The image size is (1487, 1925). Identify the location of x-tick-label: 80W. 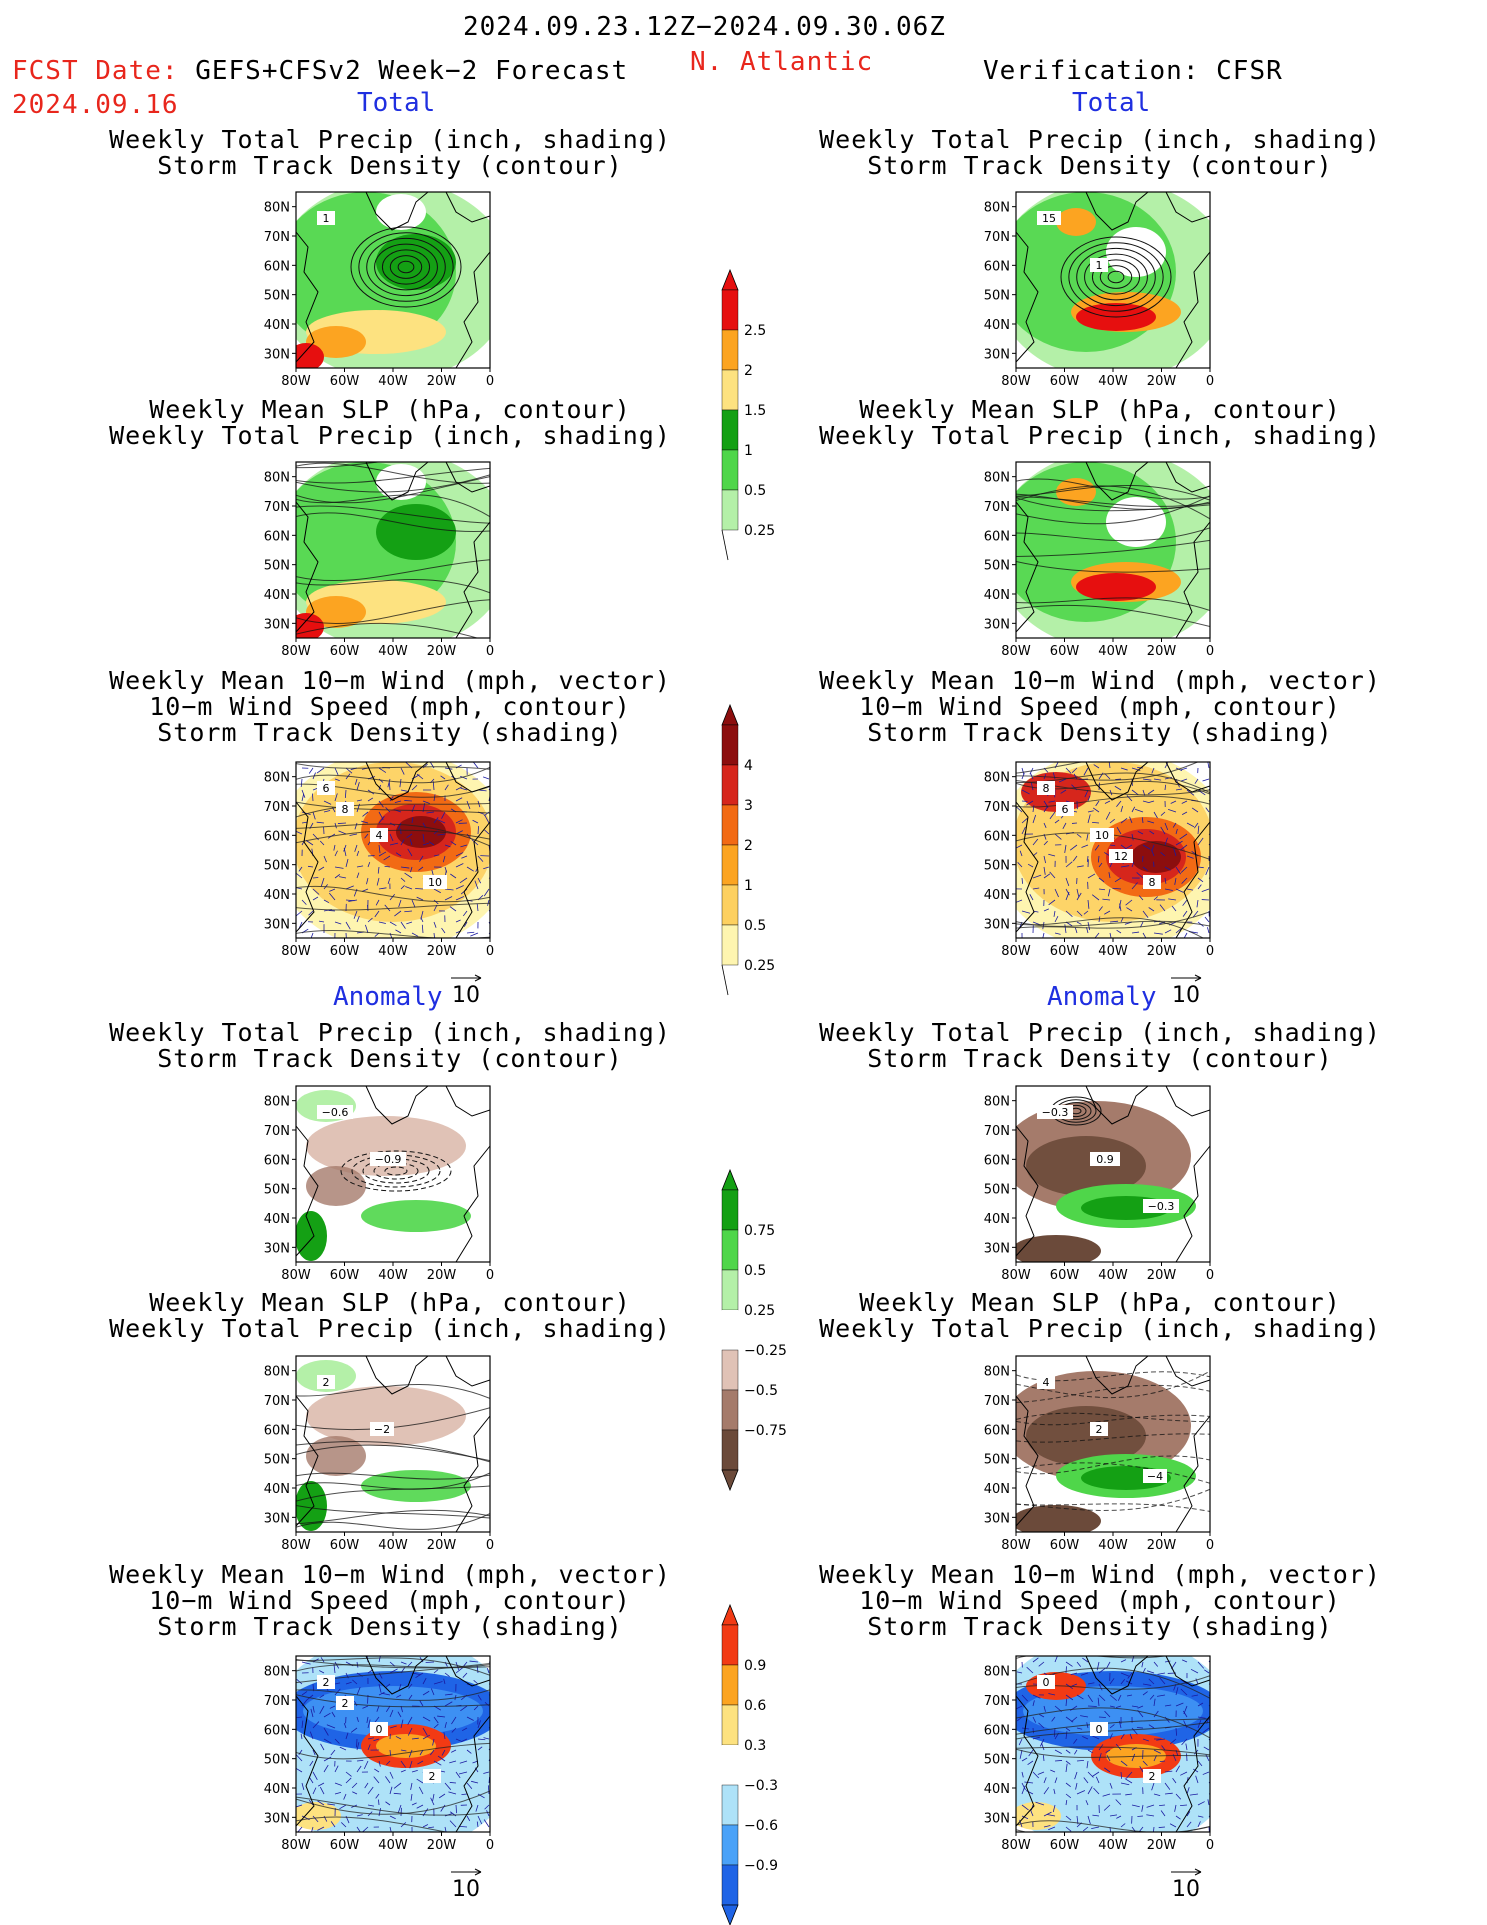
(296, 1845).